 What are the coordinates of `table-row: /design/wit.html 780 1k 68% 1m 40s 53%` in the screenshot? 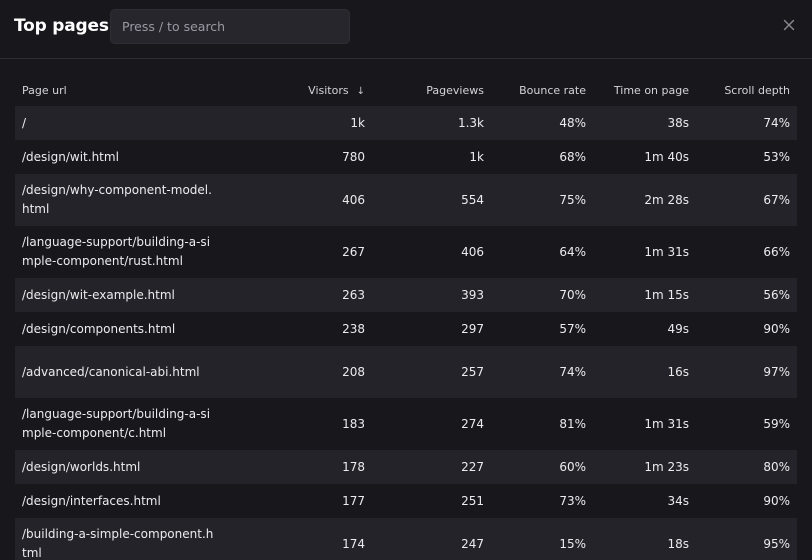 It's located at (406, 157).